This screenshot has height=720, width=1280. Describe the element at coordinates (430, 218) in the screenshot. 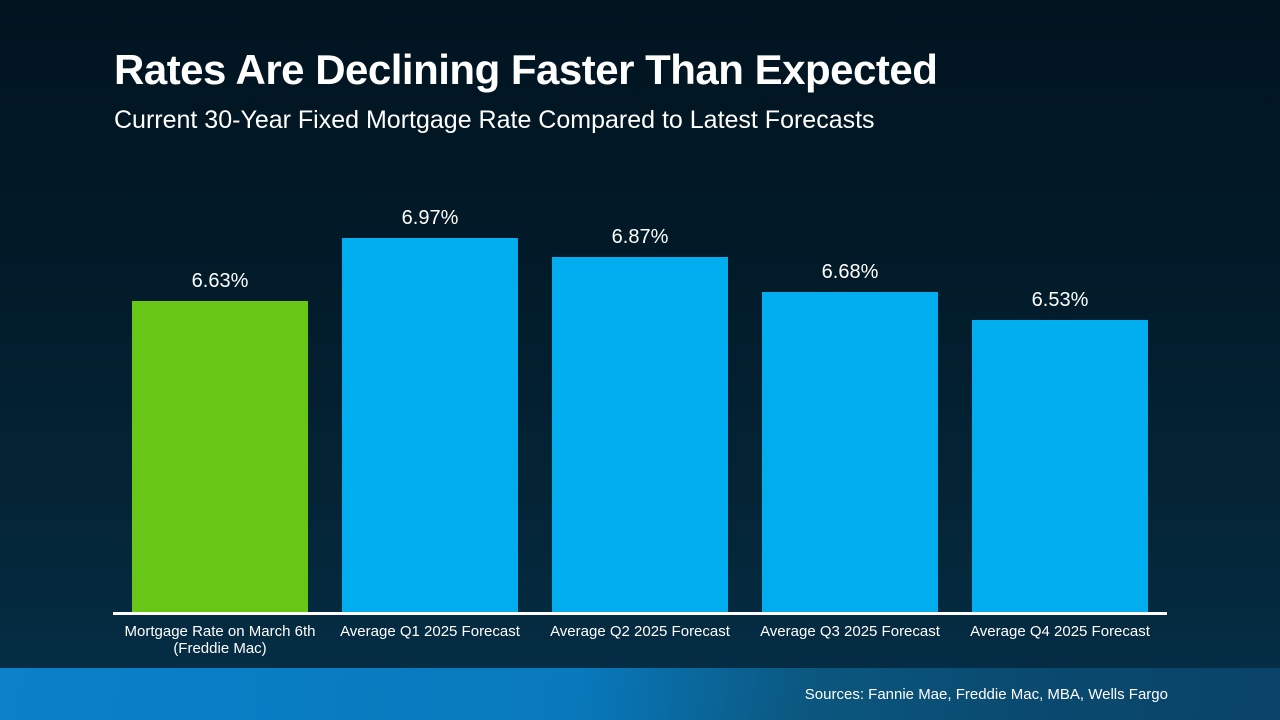

I see `bar-value-label: 6.97%` at that location.